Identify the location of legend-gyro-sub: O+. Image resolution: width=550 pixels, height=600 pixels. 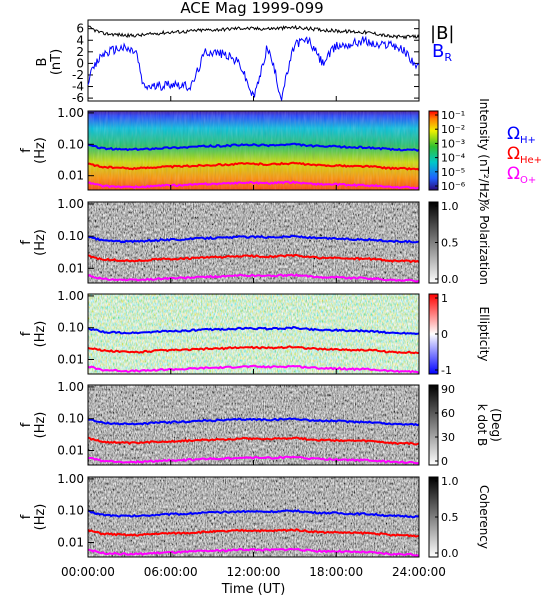
(528, 180).